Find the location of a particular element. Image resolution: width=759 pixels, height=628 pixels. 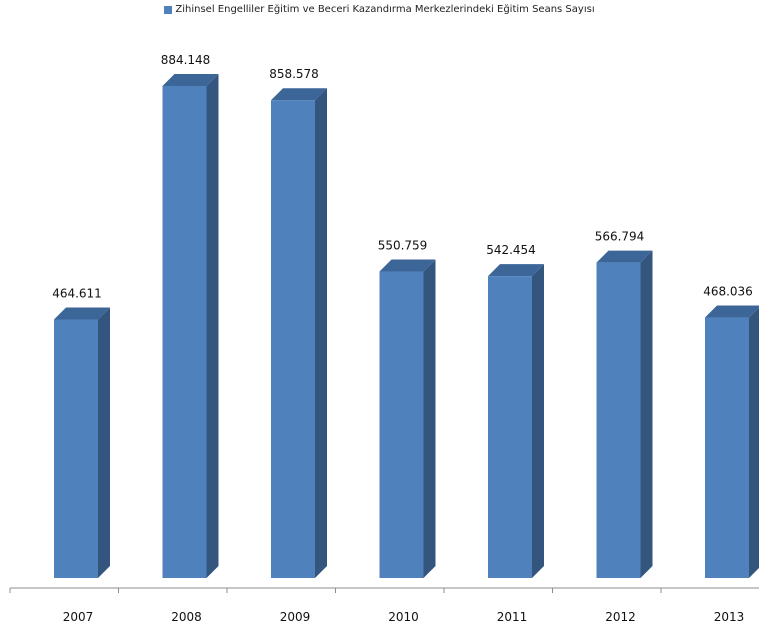

bar-2010 is located at coordinates (407, 418).